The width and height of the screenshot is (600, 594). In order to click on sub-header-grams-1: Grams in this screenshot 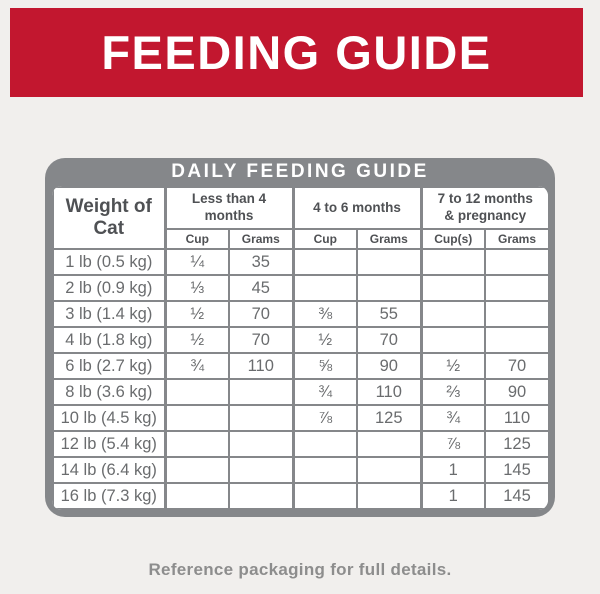, I will do `click(261, 239)`.